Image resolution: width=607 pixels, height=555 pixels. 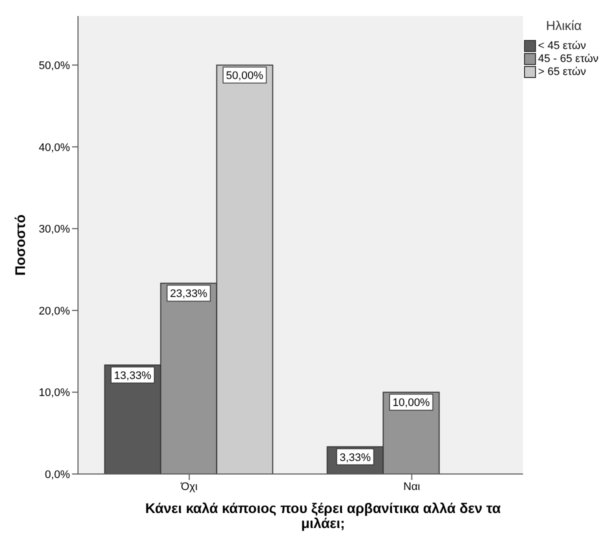 I want to click on legend-title: Ηλικία, so click(x=564, y=25).